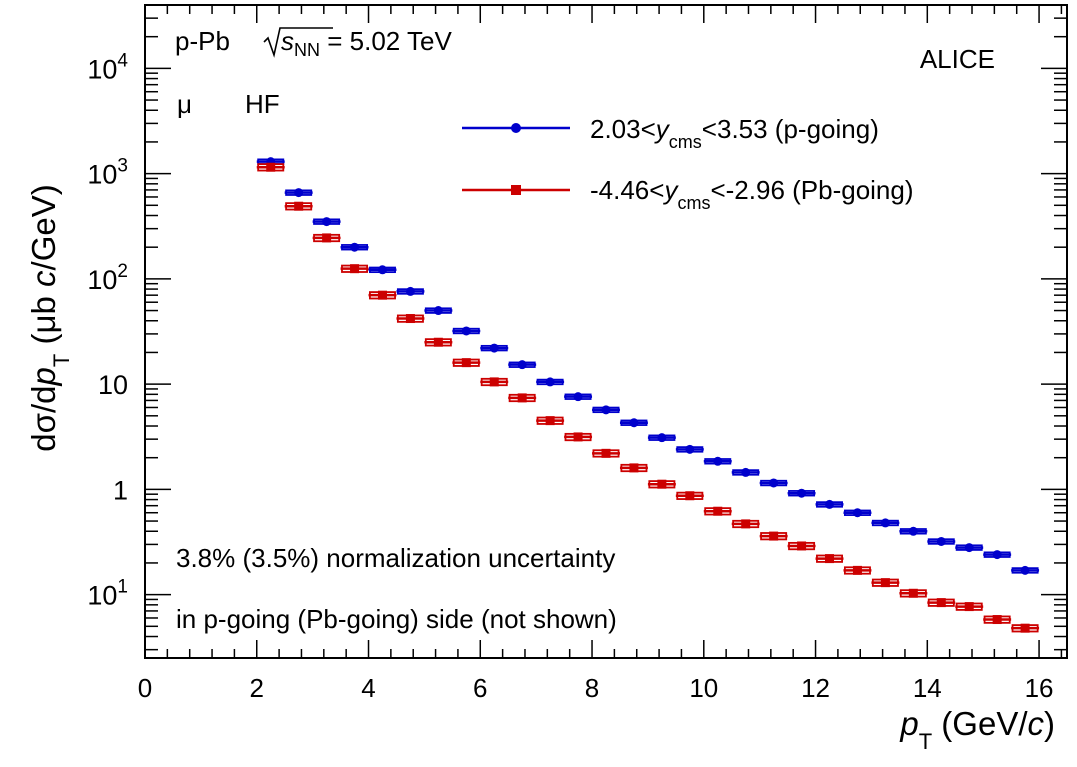 The image size is (1077, 767). What do you see at coordinates (977, 729) in the screenshot?
I see `x-axis-label: pT (GeV/c)` at bounding box center [977, 729].